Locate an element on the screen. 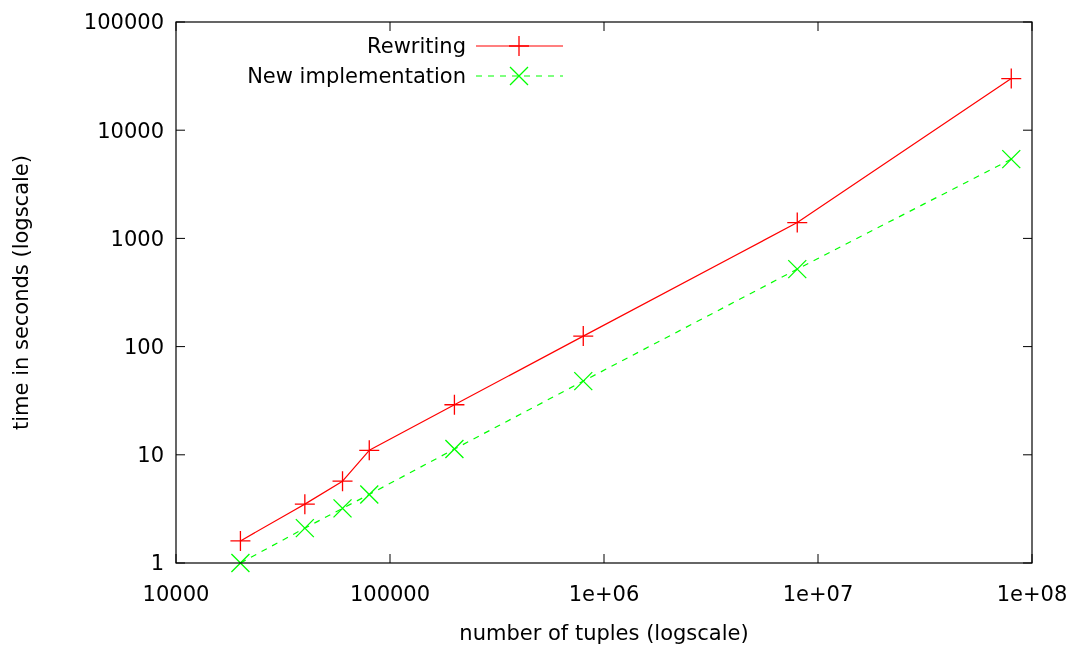 The height and width of the screenshot is (651, 1083). y-tick-label: 100000 is located at coordinates (123, 22).